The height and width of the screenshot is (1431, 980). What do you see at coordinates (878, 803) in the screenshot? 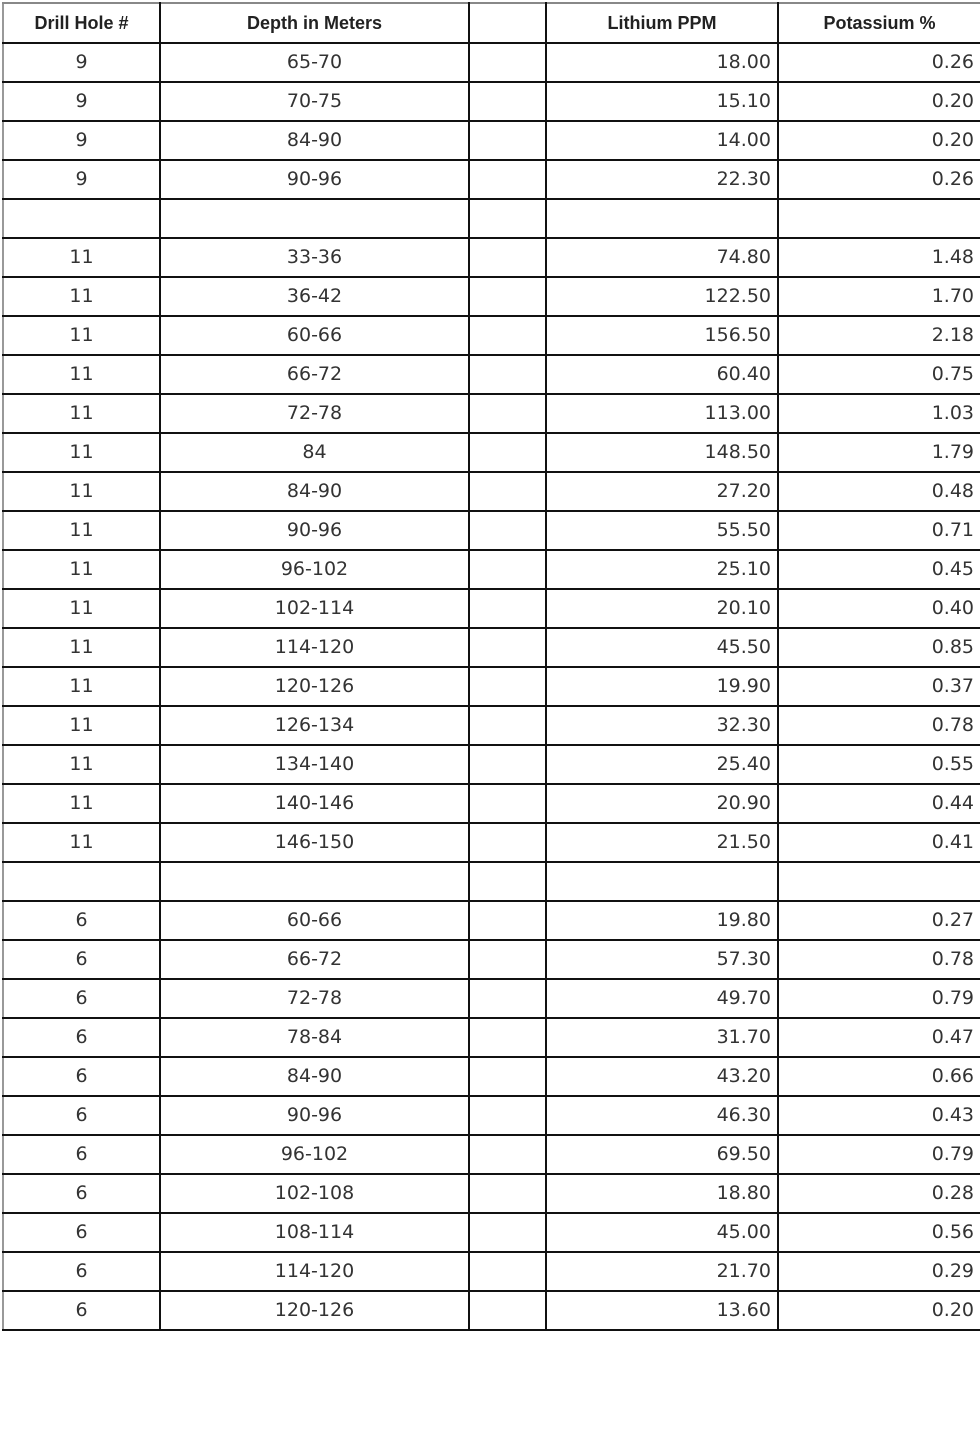
I see `cell-potassium-pct: 0.44` at bounding box center [878, 803].